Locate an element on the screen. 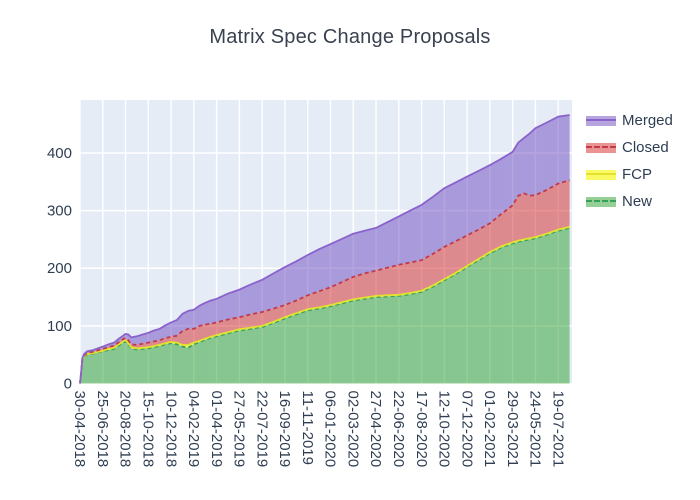 The width and height of the screenshot is (700, 500). x-tick-label: 11-11-2019 is located at coordinates (307, 428).